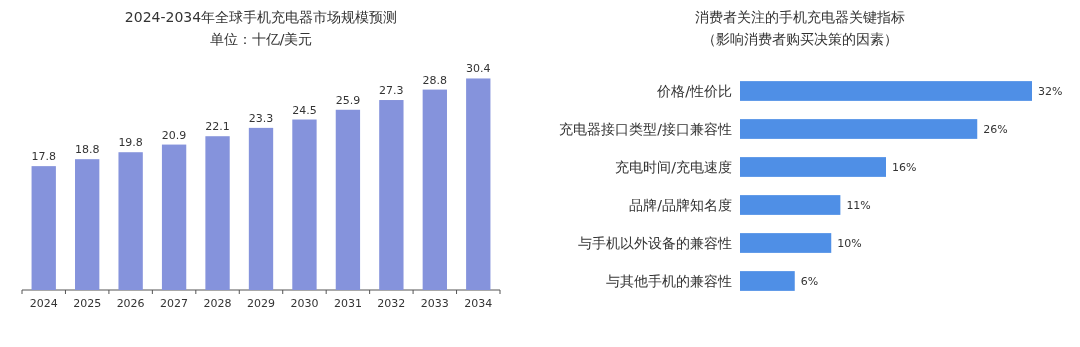 This screenshot has height=347, width=1080. What do you see at coordinates (849, 243) in the screenshot?
I see `data-label: 10%` at bounding box center [849, 243].